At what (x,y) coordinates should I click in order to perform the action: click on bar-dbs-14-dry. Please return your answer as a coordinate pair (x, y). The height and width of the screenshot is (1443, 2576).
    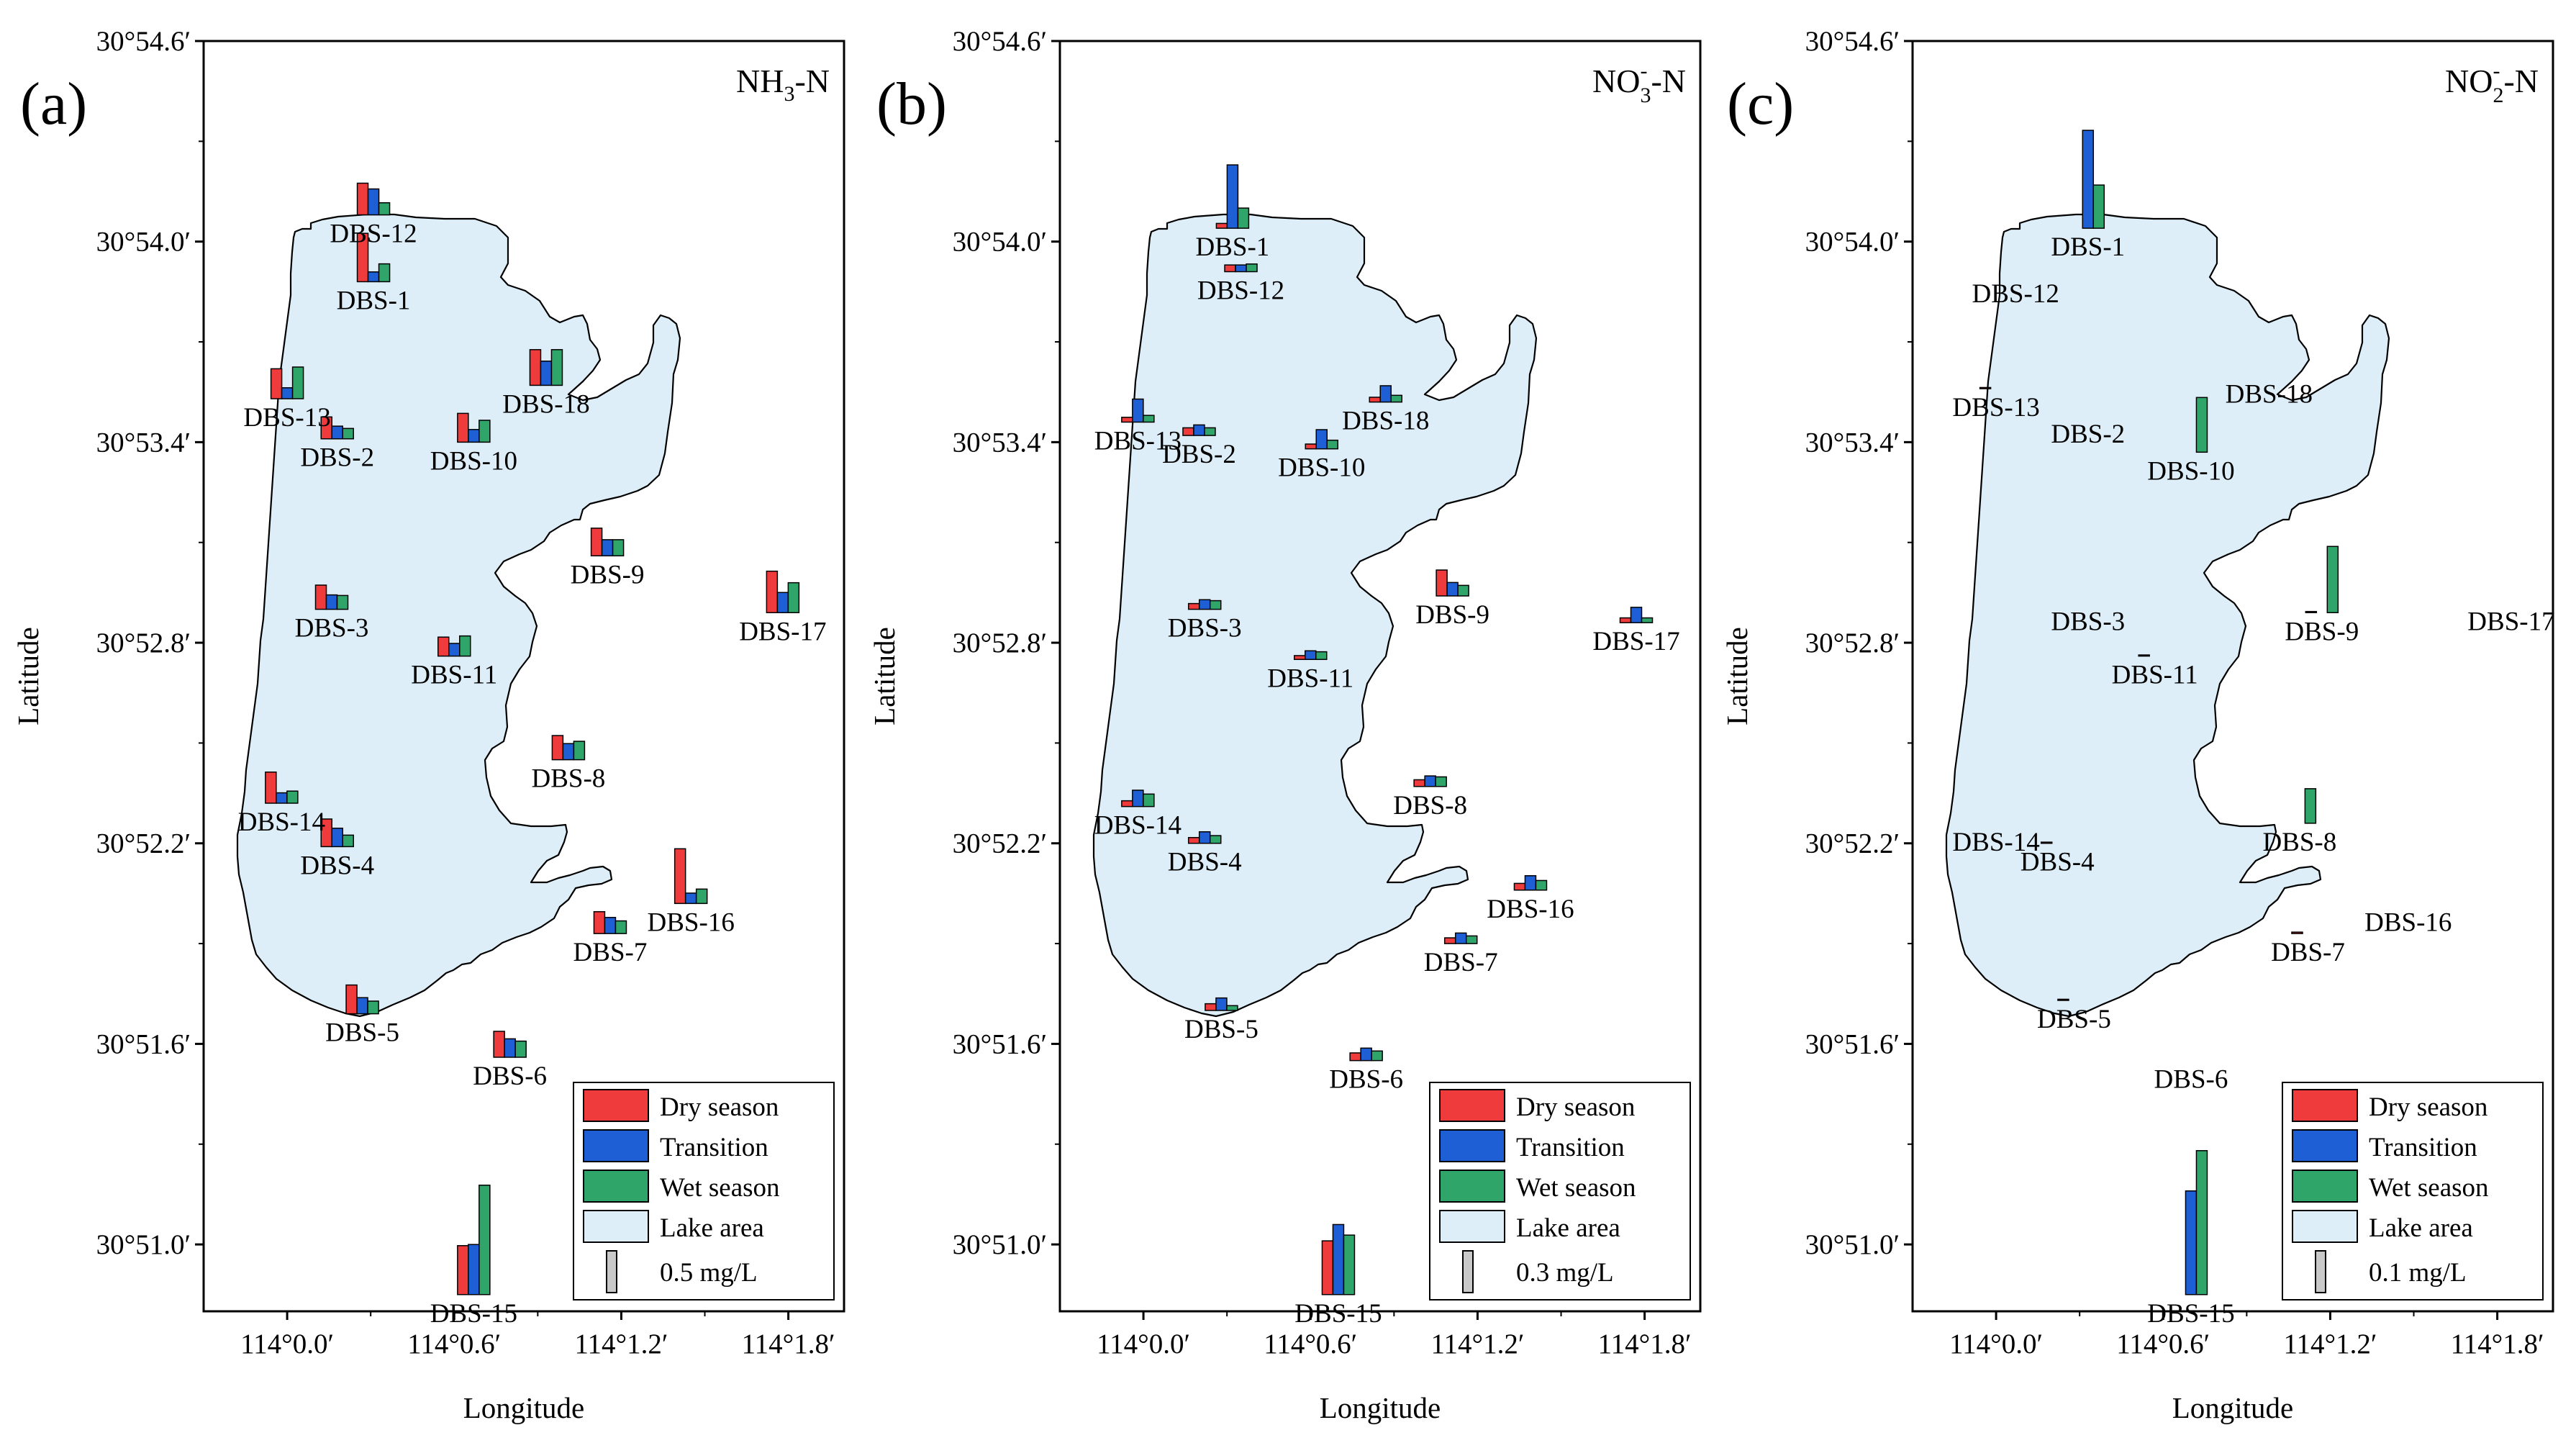
    Looking at the image, I should click on (271, 788).